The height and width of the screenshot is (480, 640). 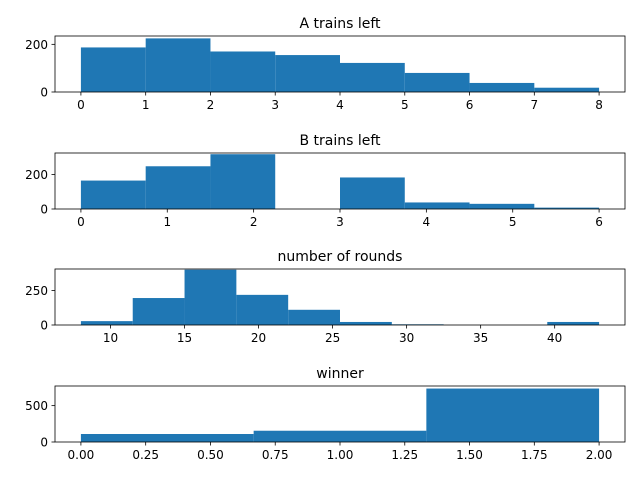 I want to click on x-tick-label: 35, so click(x=480, y=338).